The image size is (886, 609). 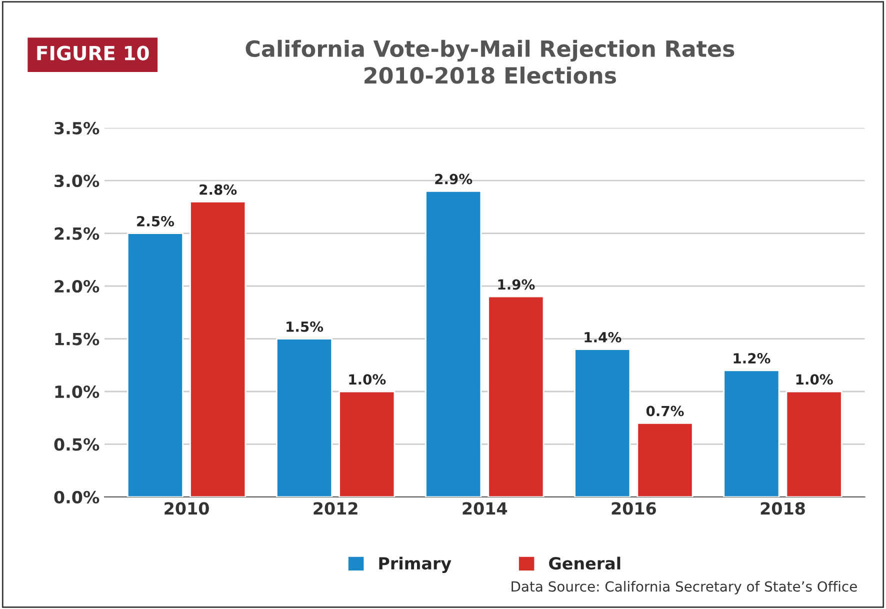 I want to click on y-tick-label: 0.5%, so click(x=77, y=444).